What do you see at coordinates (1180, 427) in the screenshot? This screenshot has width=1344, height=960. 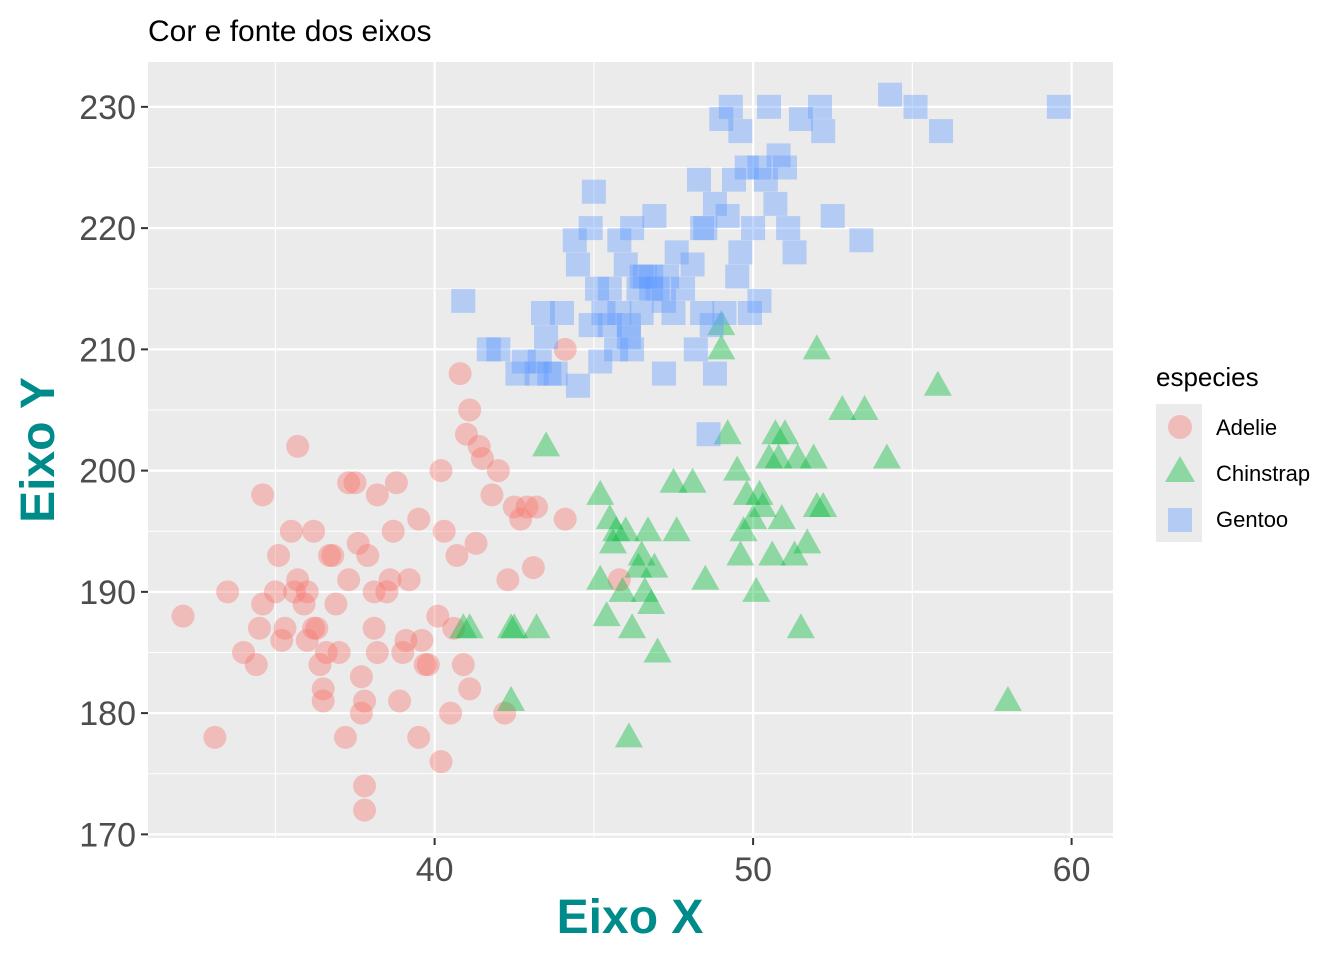 I see `legend-key-adelie` at bounding box center [1180, 427].